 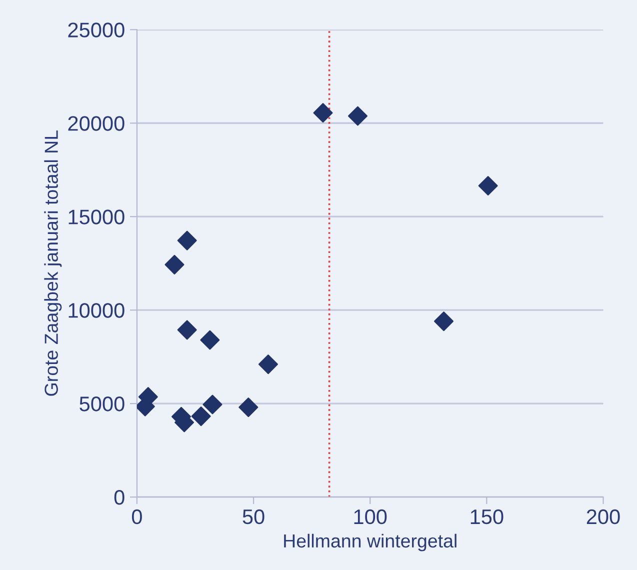 I want to click on y-tick-label: 10000, so click(x=96, y=310).